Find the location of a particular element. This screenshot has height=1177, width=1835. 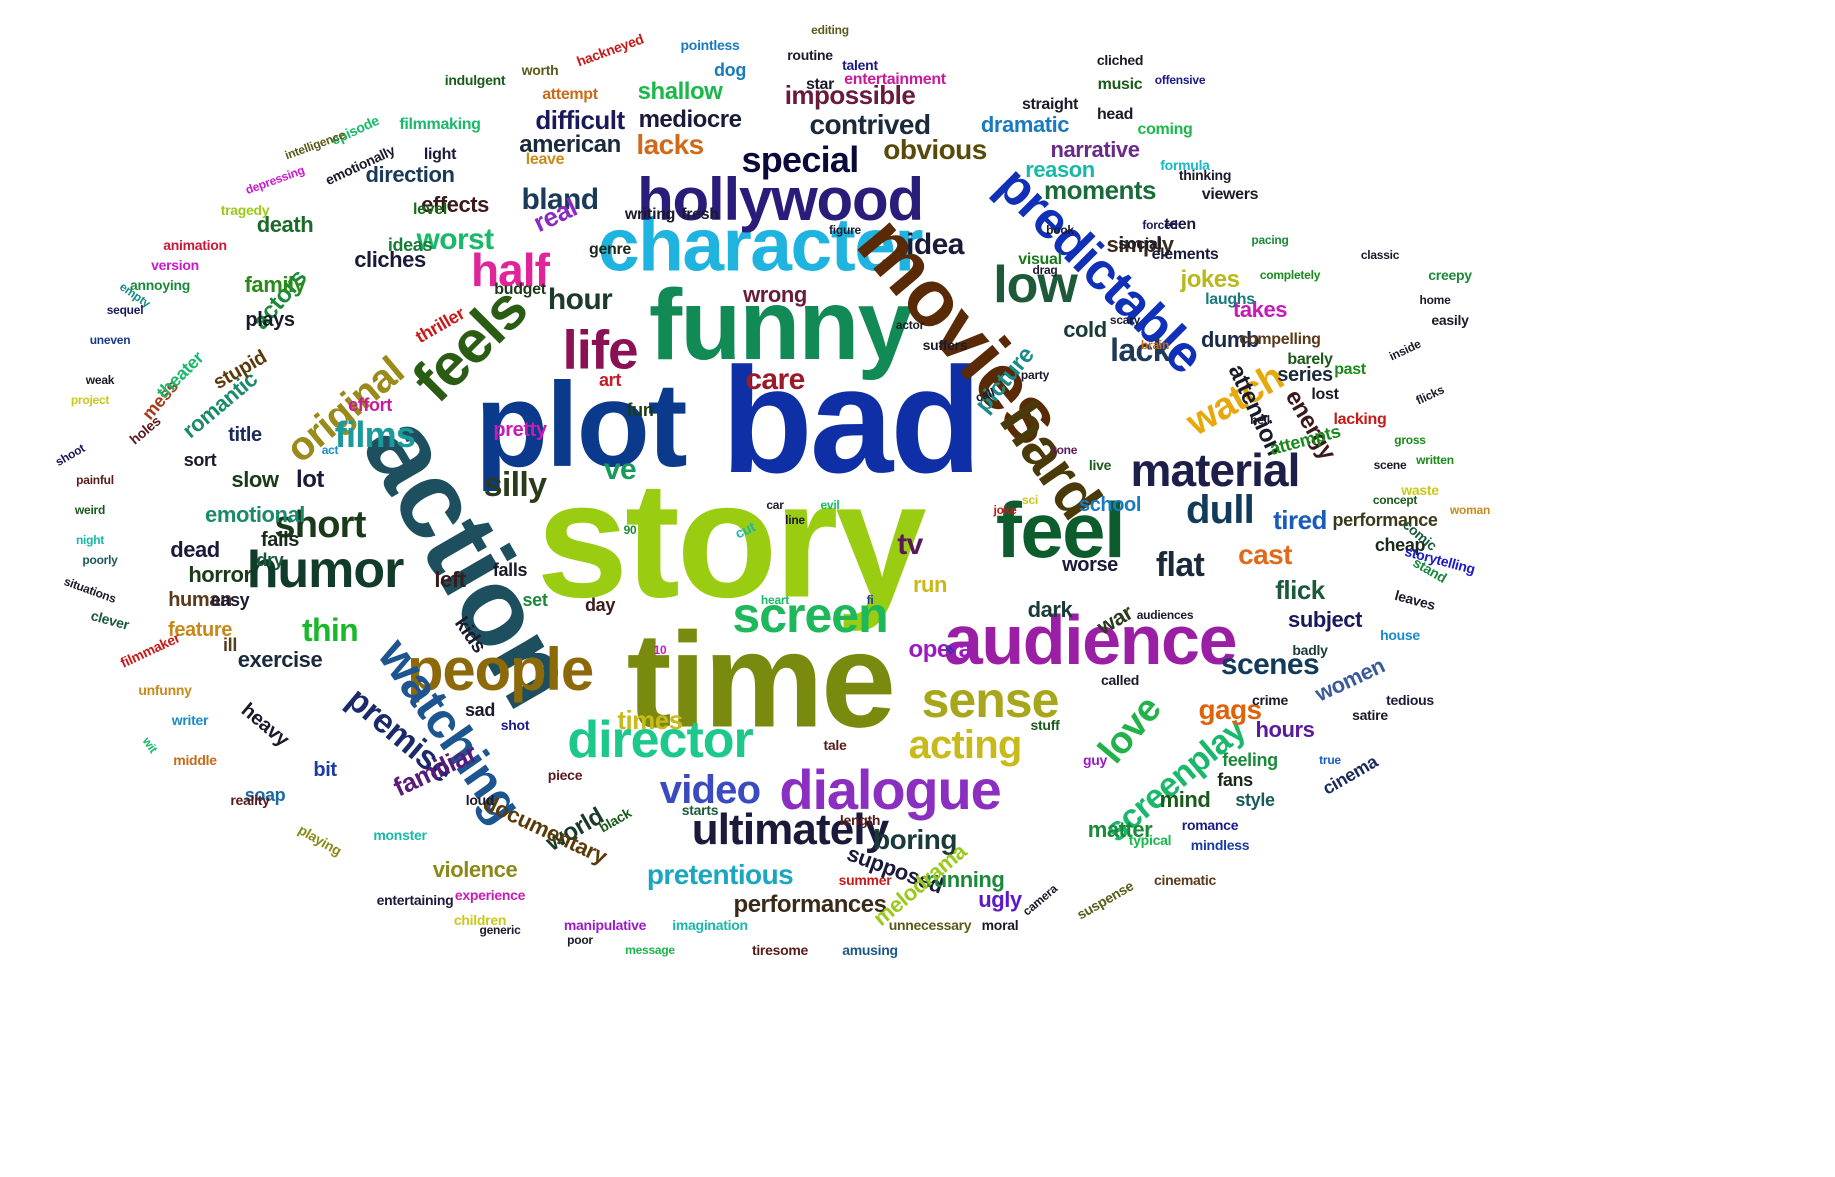

word-story: story is located at coordinates (731, 539).